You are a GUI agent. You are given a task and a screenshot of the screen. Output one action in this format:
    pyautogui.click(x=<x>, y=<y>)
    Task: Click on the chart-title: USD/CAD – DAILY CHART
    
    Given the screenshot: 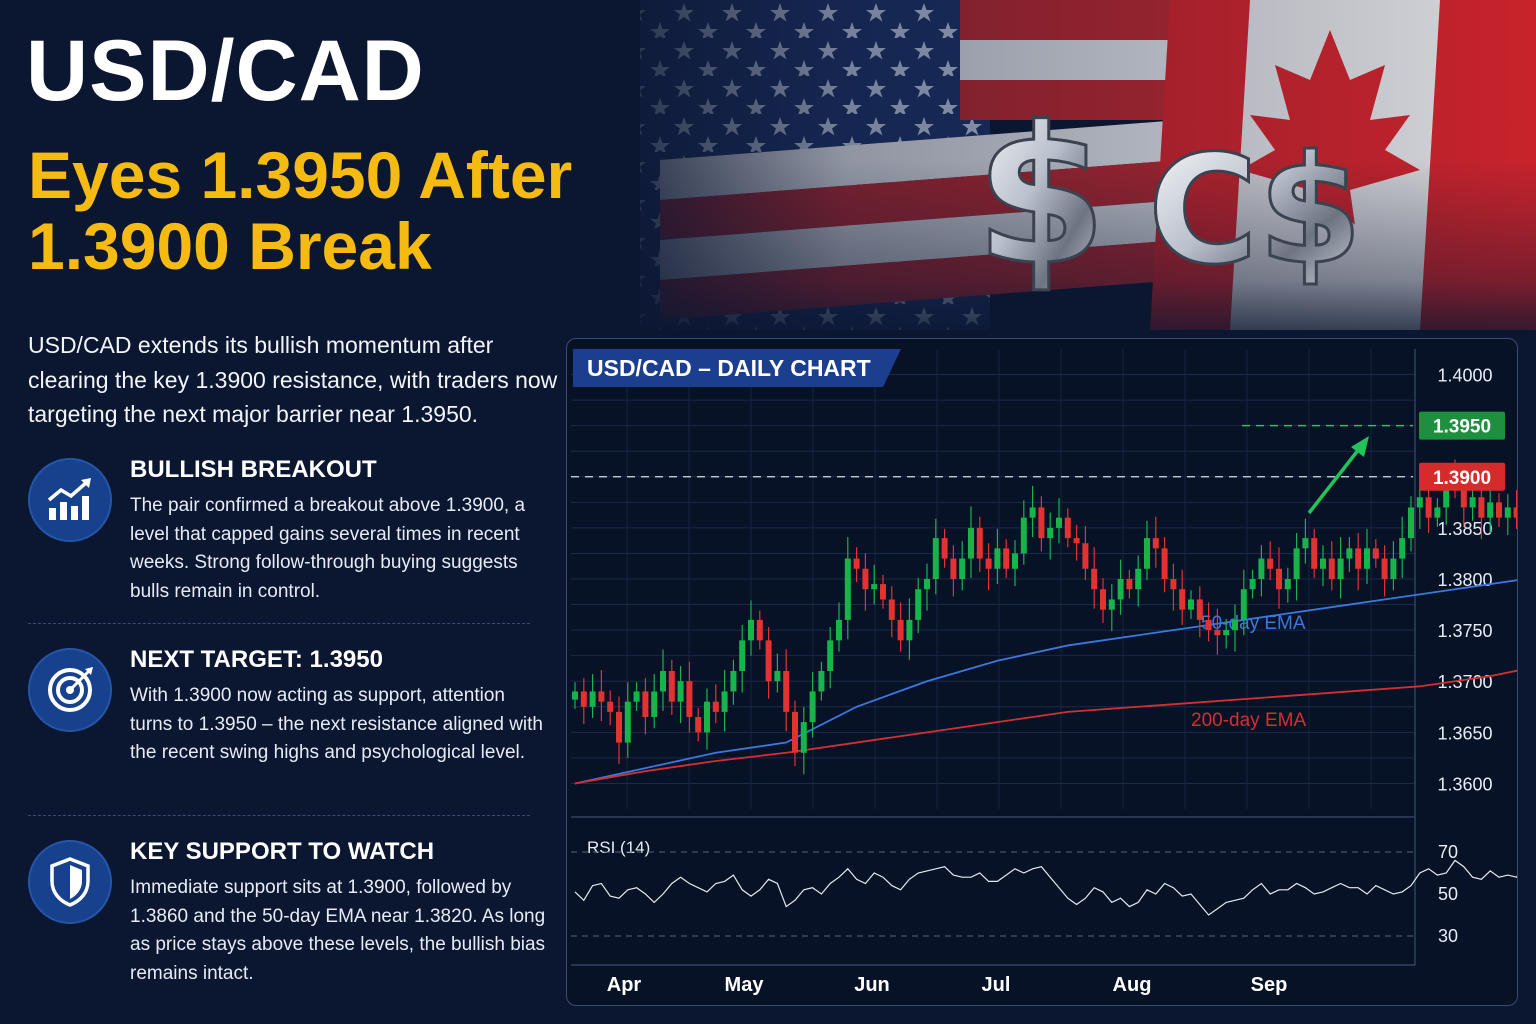 What is the action you would take?
    pyautogui.click(x=729, y=368)
    